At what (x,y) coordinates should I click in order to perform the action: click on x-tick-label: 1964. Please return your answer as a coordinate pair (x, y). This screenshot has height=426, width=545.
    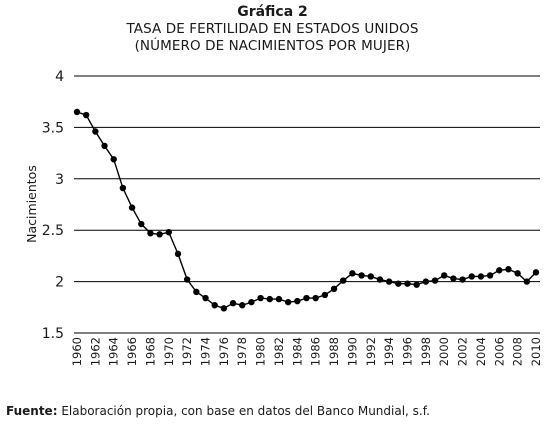
    Looking at the image, I should click on (114, 351).